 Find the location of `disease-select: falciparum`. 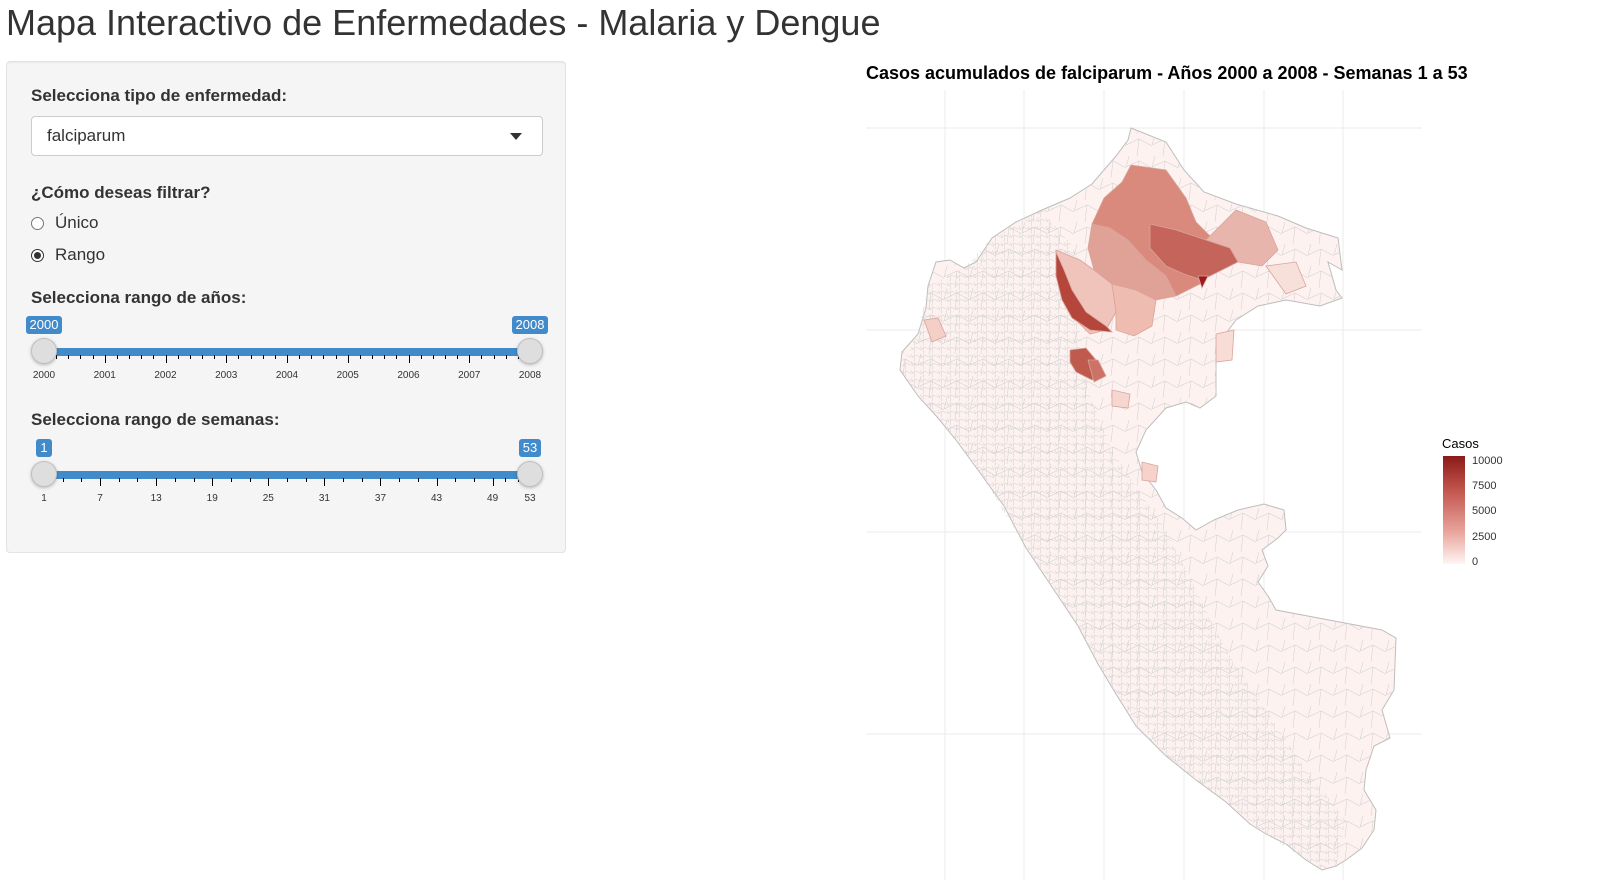

disease-select: falciparum is located at coordinates (287, 136).